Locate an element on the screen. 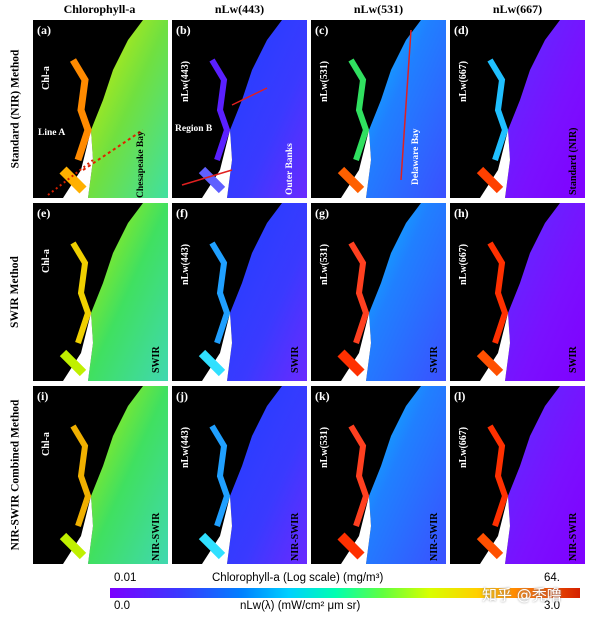 This screenshot has width=600, height=621. map-panel-d: (d) nLw(667) Standard (NIR) is located at coordinates (517, 109).